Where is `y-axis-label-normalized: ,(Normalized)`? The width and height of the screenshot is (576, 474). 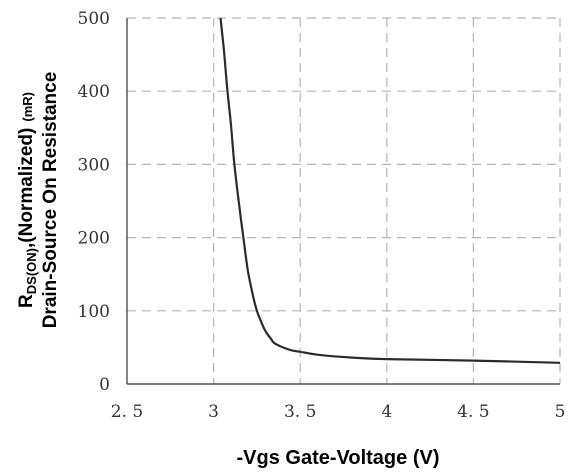
y-axis-label-normalized: ,(Normalized) is located at coordinates (26, 188).